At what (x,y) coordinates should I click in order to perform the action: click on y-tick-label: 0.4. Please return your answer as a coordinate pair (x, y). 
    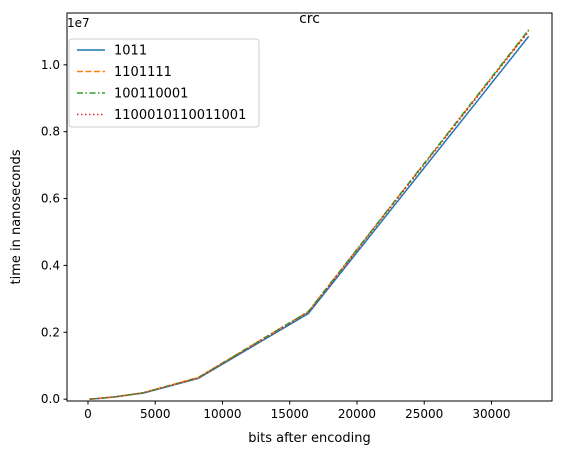
    Looking at the image, I should click on (50, 265).